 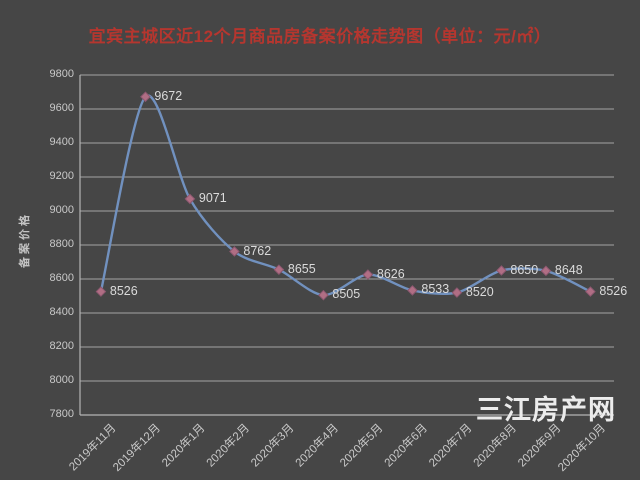 What do you see at coordinates (61, 312) in the screenshot?
I see `y-tick-label: 8400` at bounding box center [61, 312].